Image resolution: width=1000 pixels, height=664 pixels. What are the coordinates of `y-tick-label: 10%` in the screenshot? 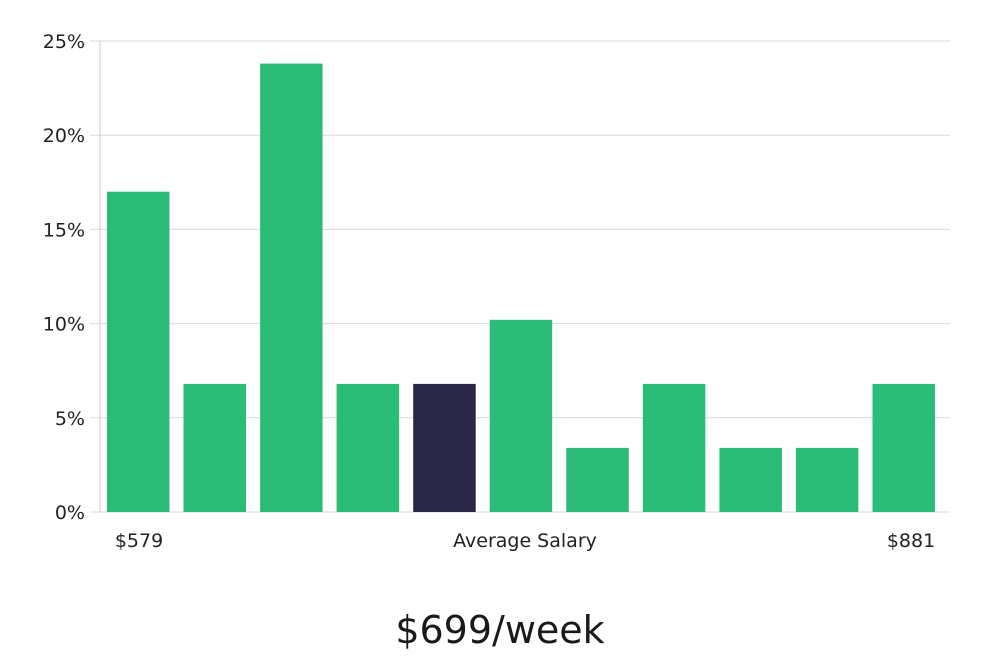 It's located at (64, 325).